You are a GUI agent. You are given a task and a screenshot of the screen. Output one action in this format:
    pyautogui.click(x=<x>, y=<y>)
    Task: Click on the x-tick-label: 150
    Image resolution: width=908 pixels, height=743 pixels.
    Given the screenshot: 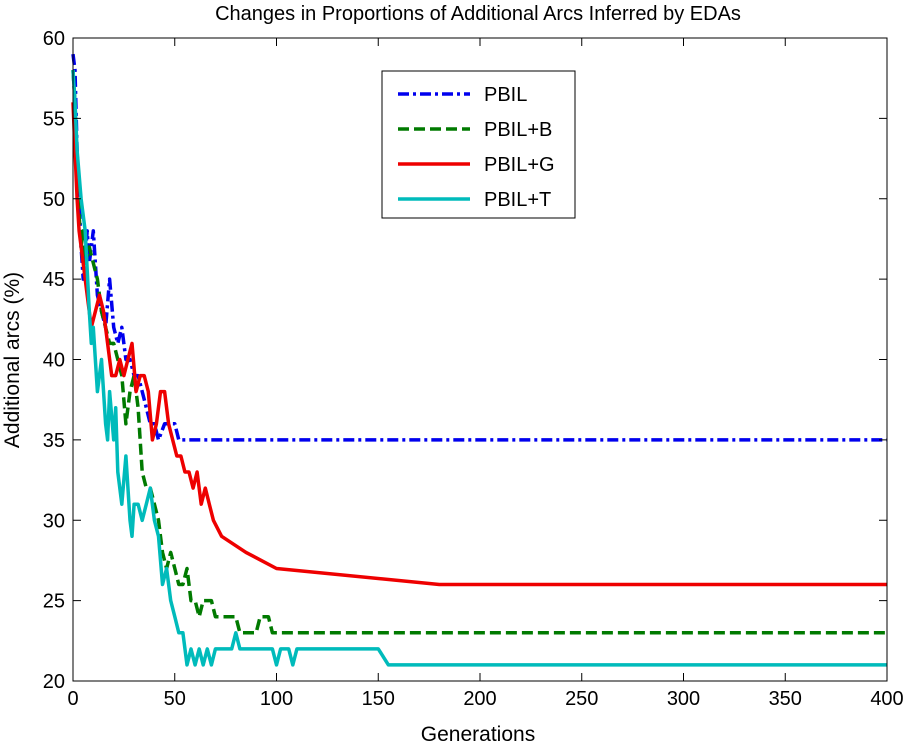 What is the action you would take?
    pyautogui.click(x=378, y=699)
    